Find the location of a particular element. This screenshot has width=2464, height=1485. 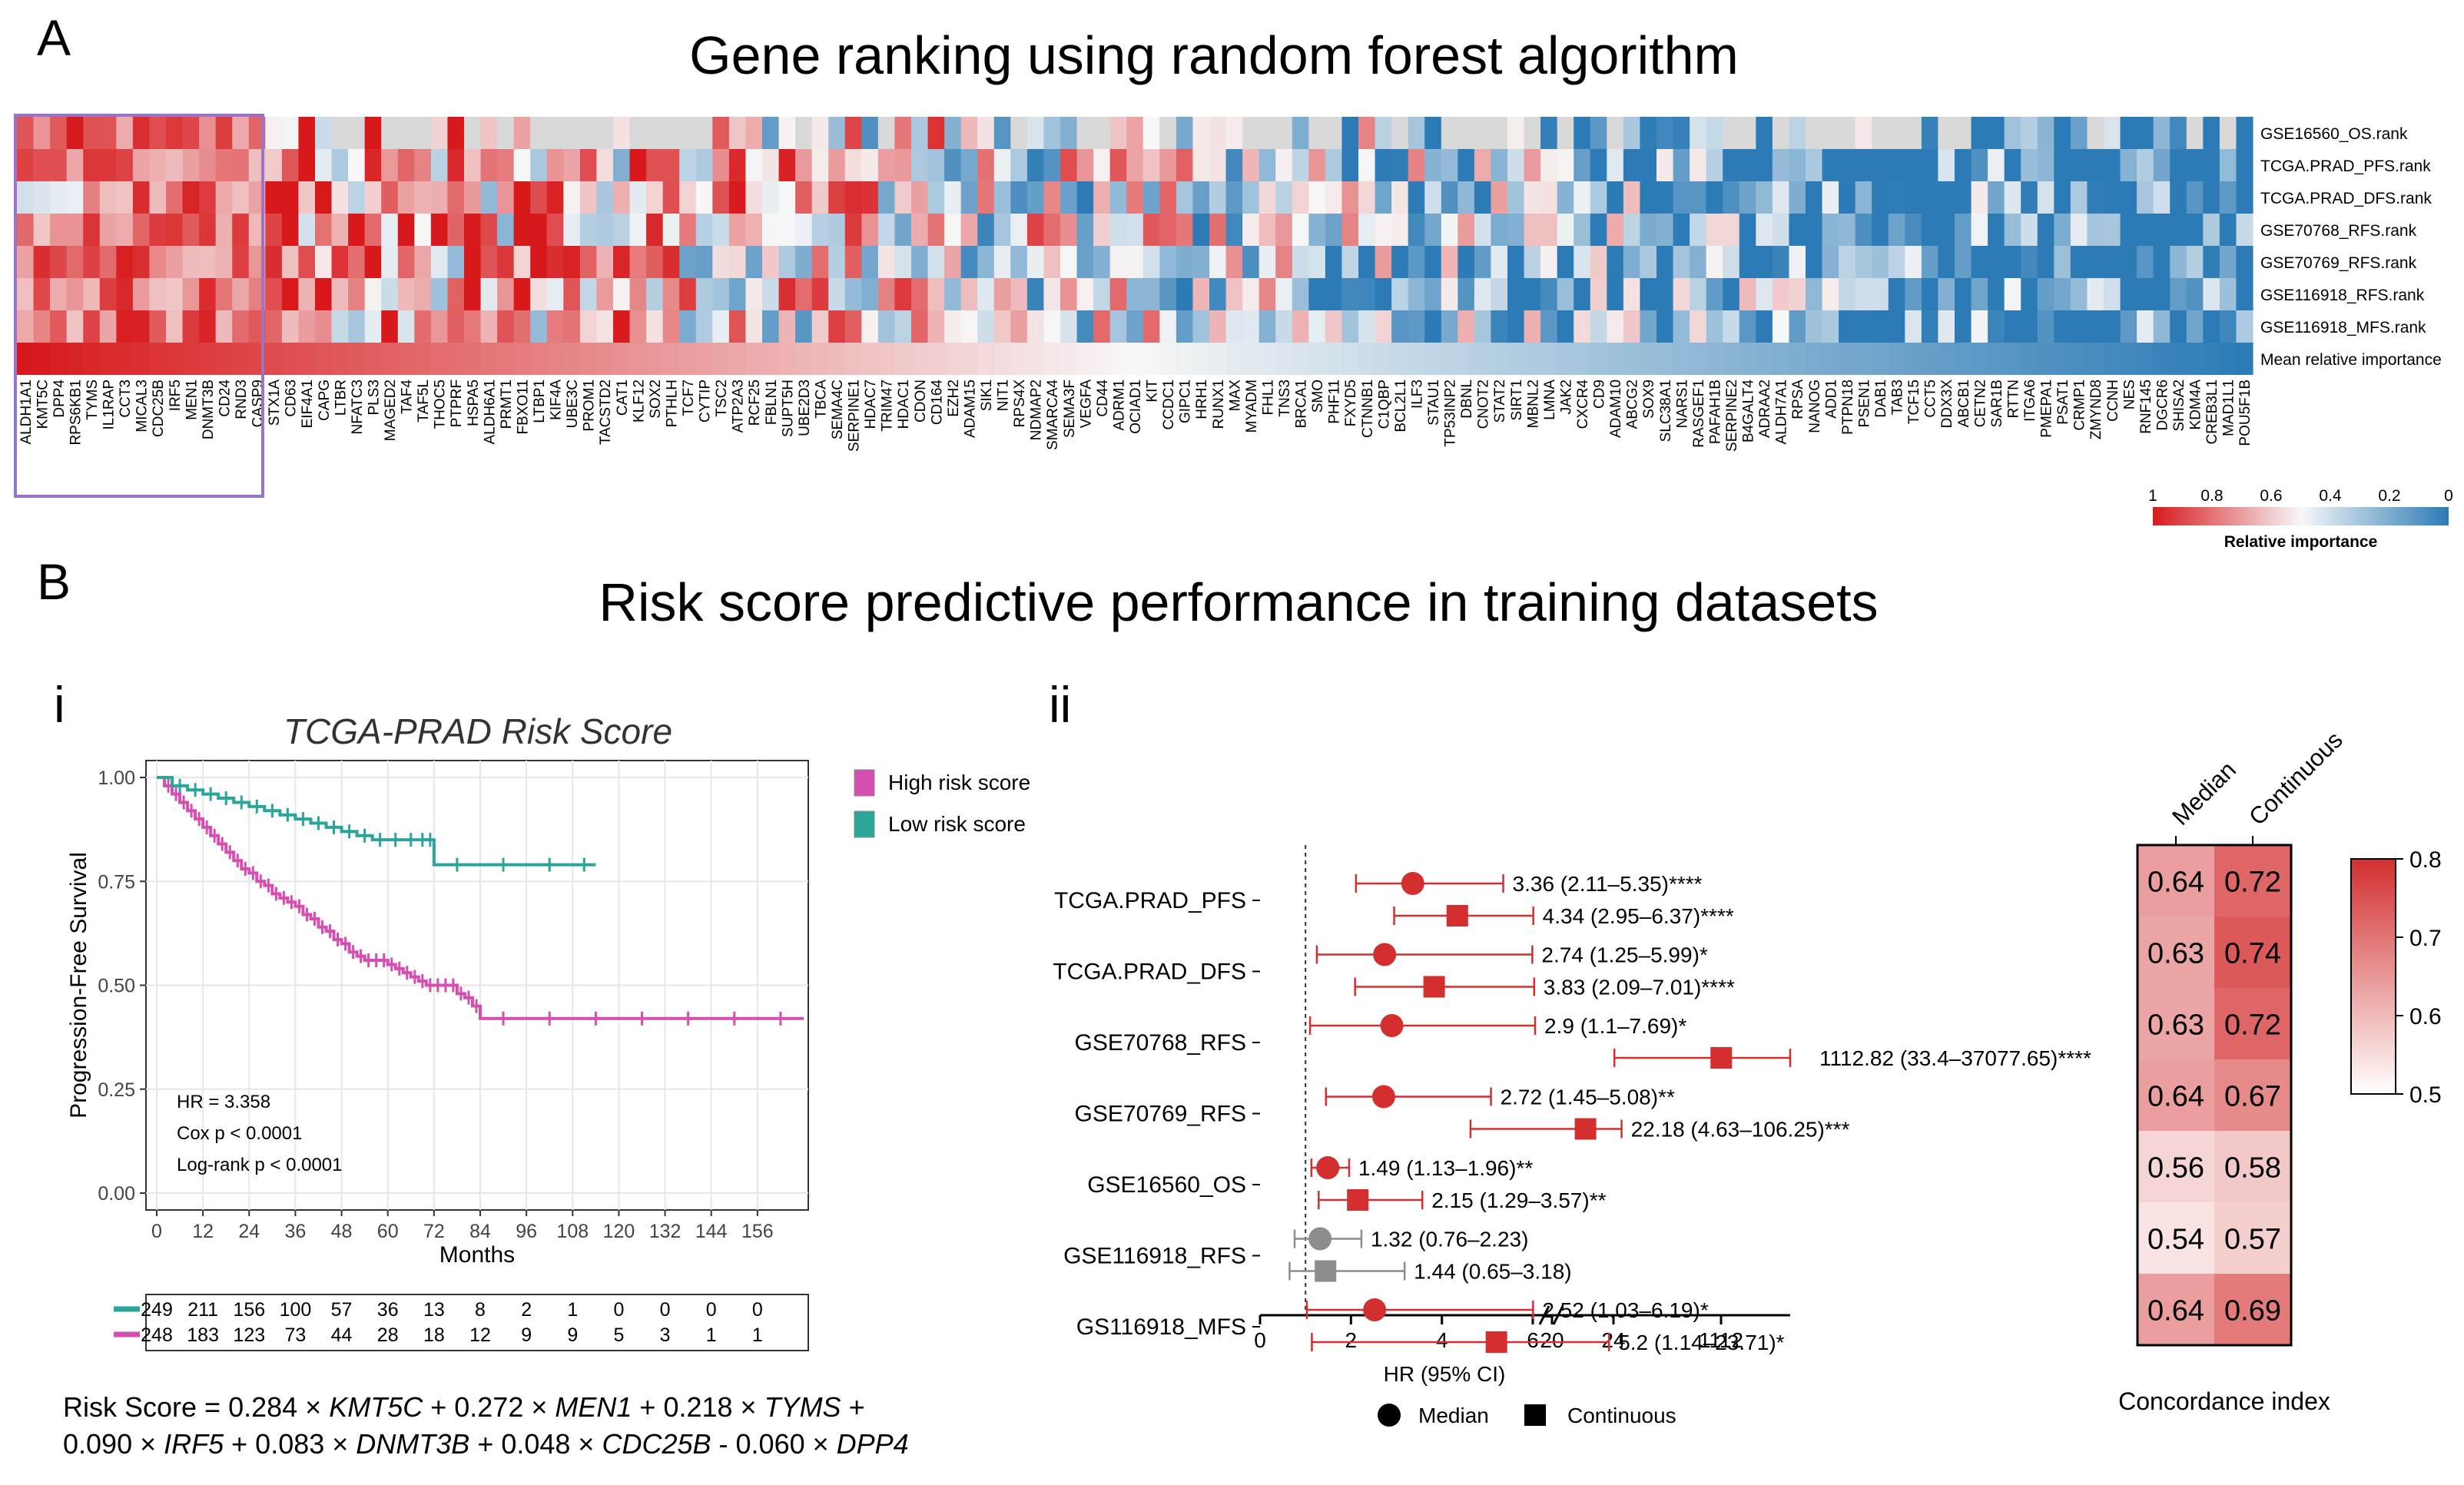

km-xtick-label: 0 is located at coordinates (157, 1231).